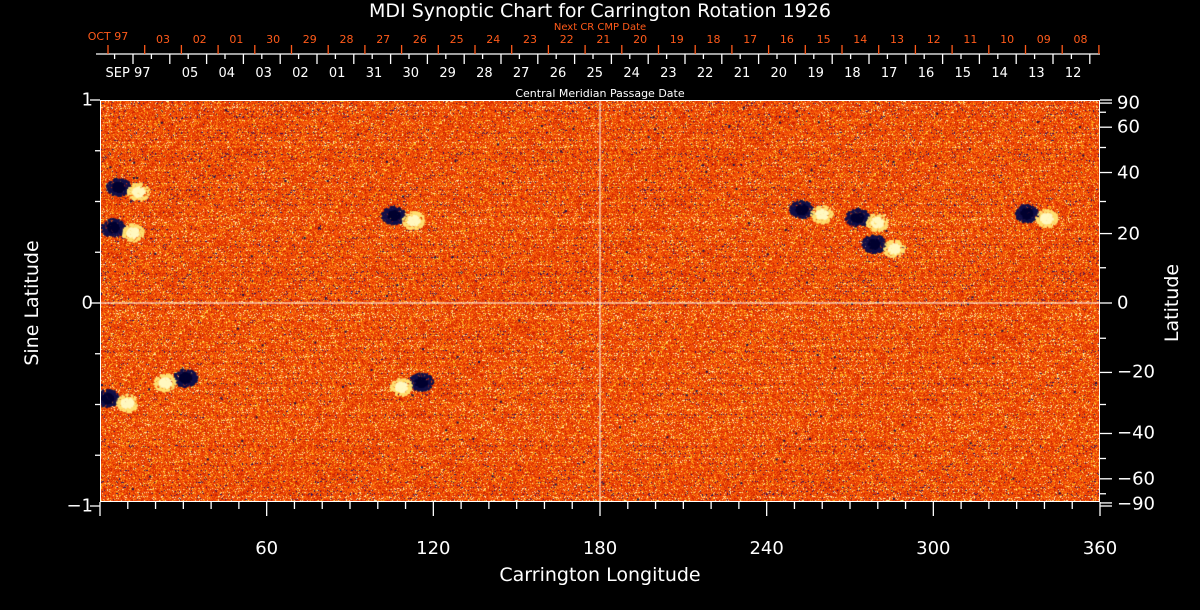 The width and height of the screenshot is (1200, 610). I want to click on y-tick-label: 0, so click(87, 303).